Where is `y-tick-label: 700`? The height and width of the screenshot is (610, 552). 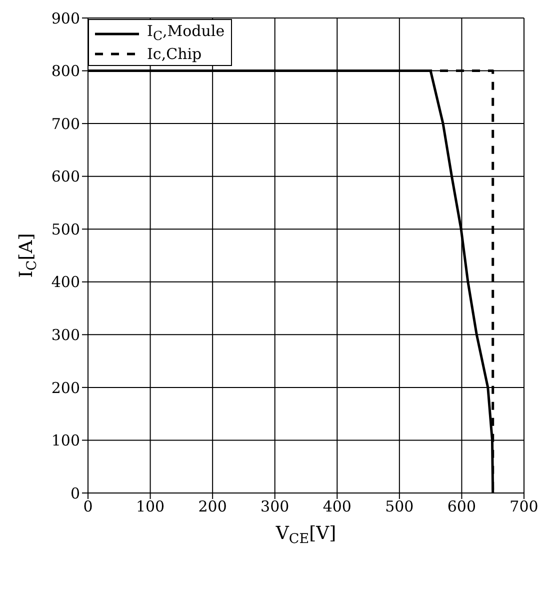
y-tick-label: 700 is located at coordinates (65, 123).